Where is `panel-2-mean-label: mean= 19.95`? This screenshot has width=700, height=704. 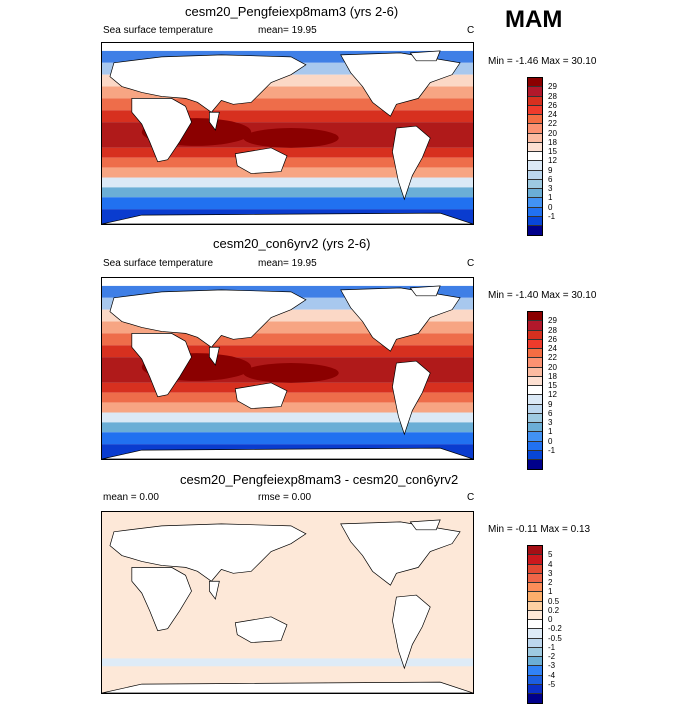 panel-2-mean-label: mean= 19.95 is located at coordinates (287, 263).